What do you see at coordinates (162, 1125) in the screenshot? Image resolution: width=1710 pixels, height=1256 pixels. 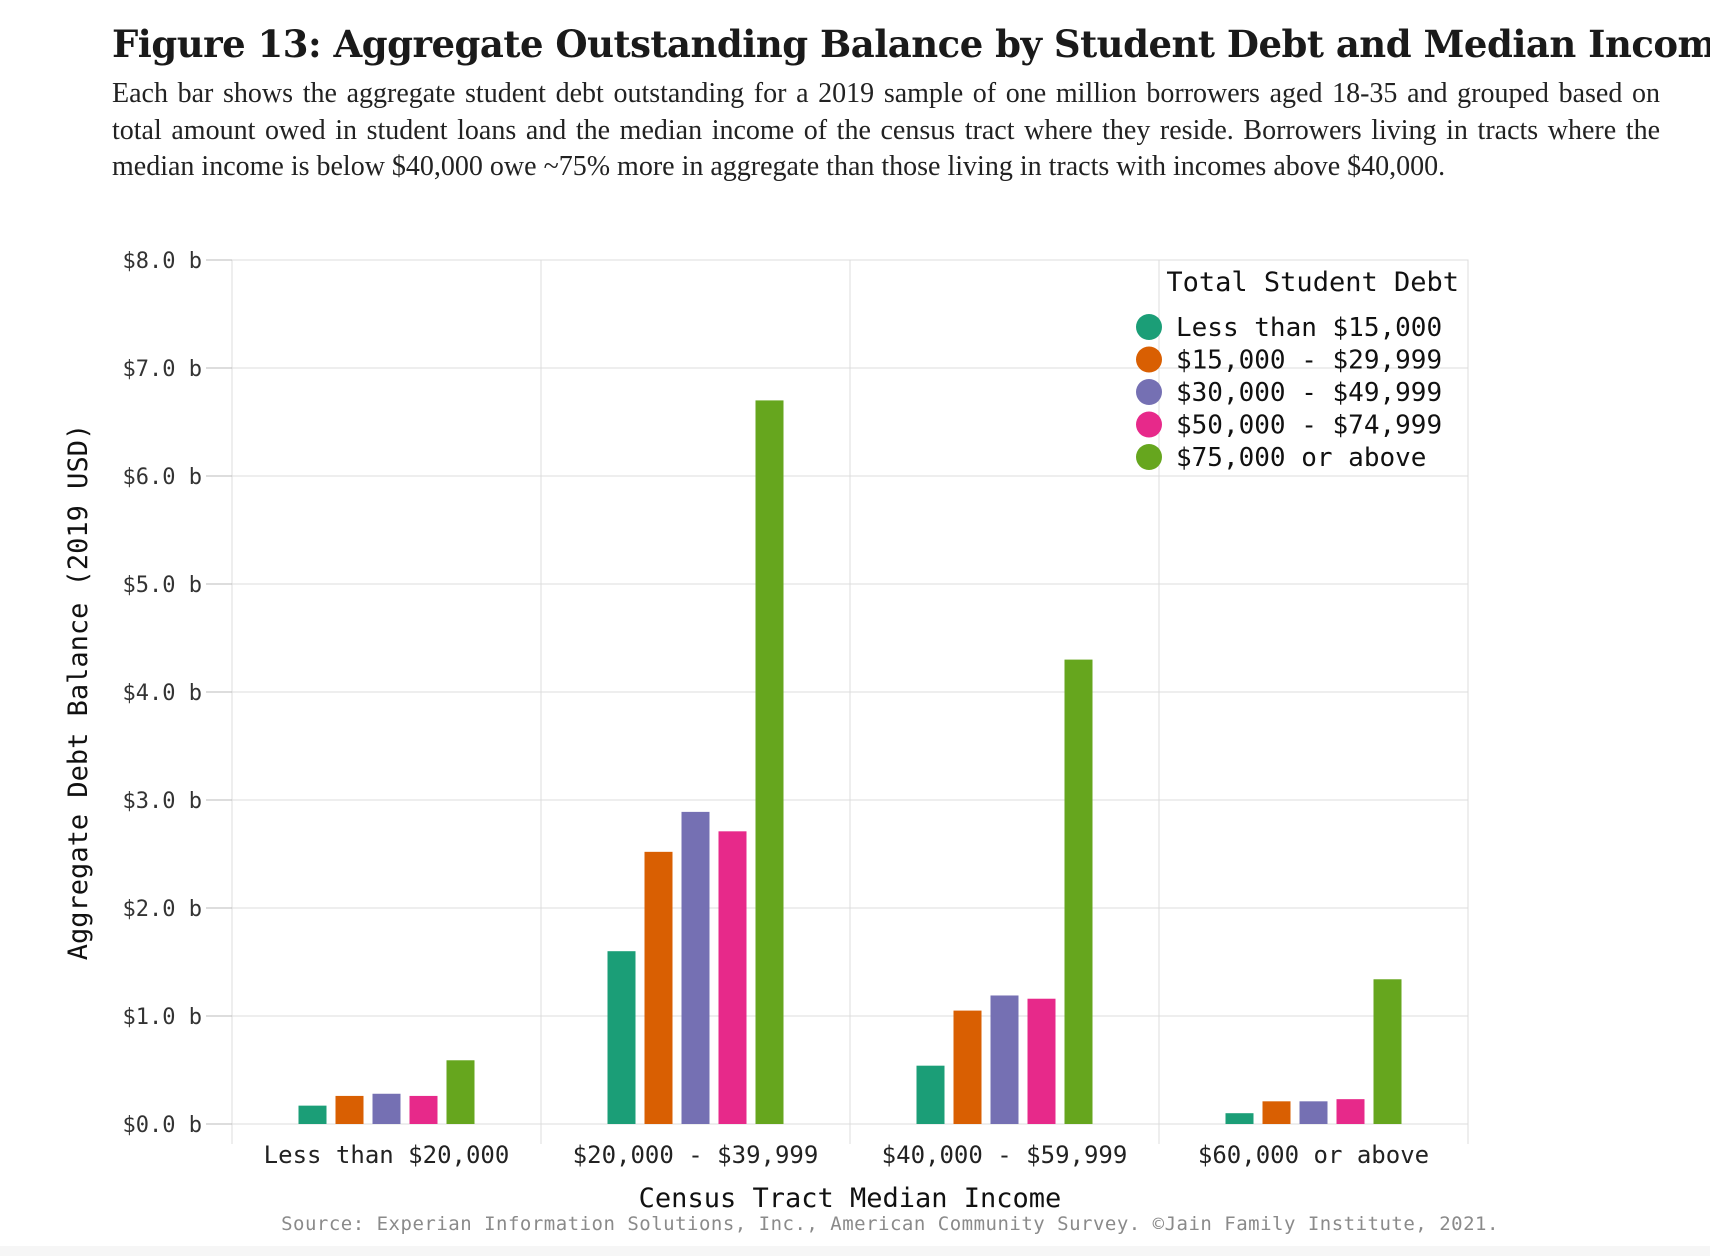 I see `y-tick-label: $0.0 b` at bounding box center [162, 1125].